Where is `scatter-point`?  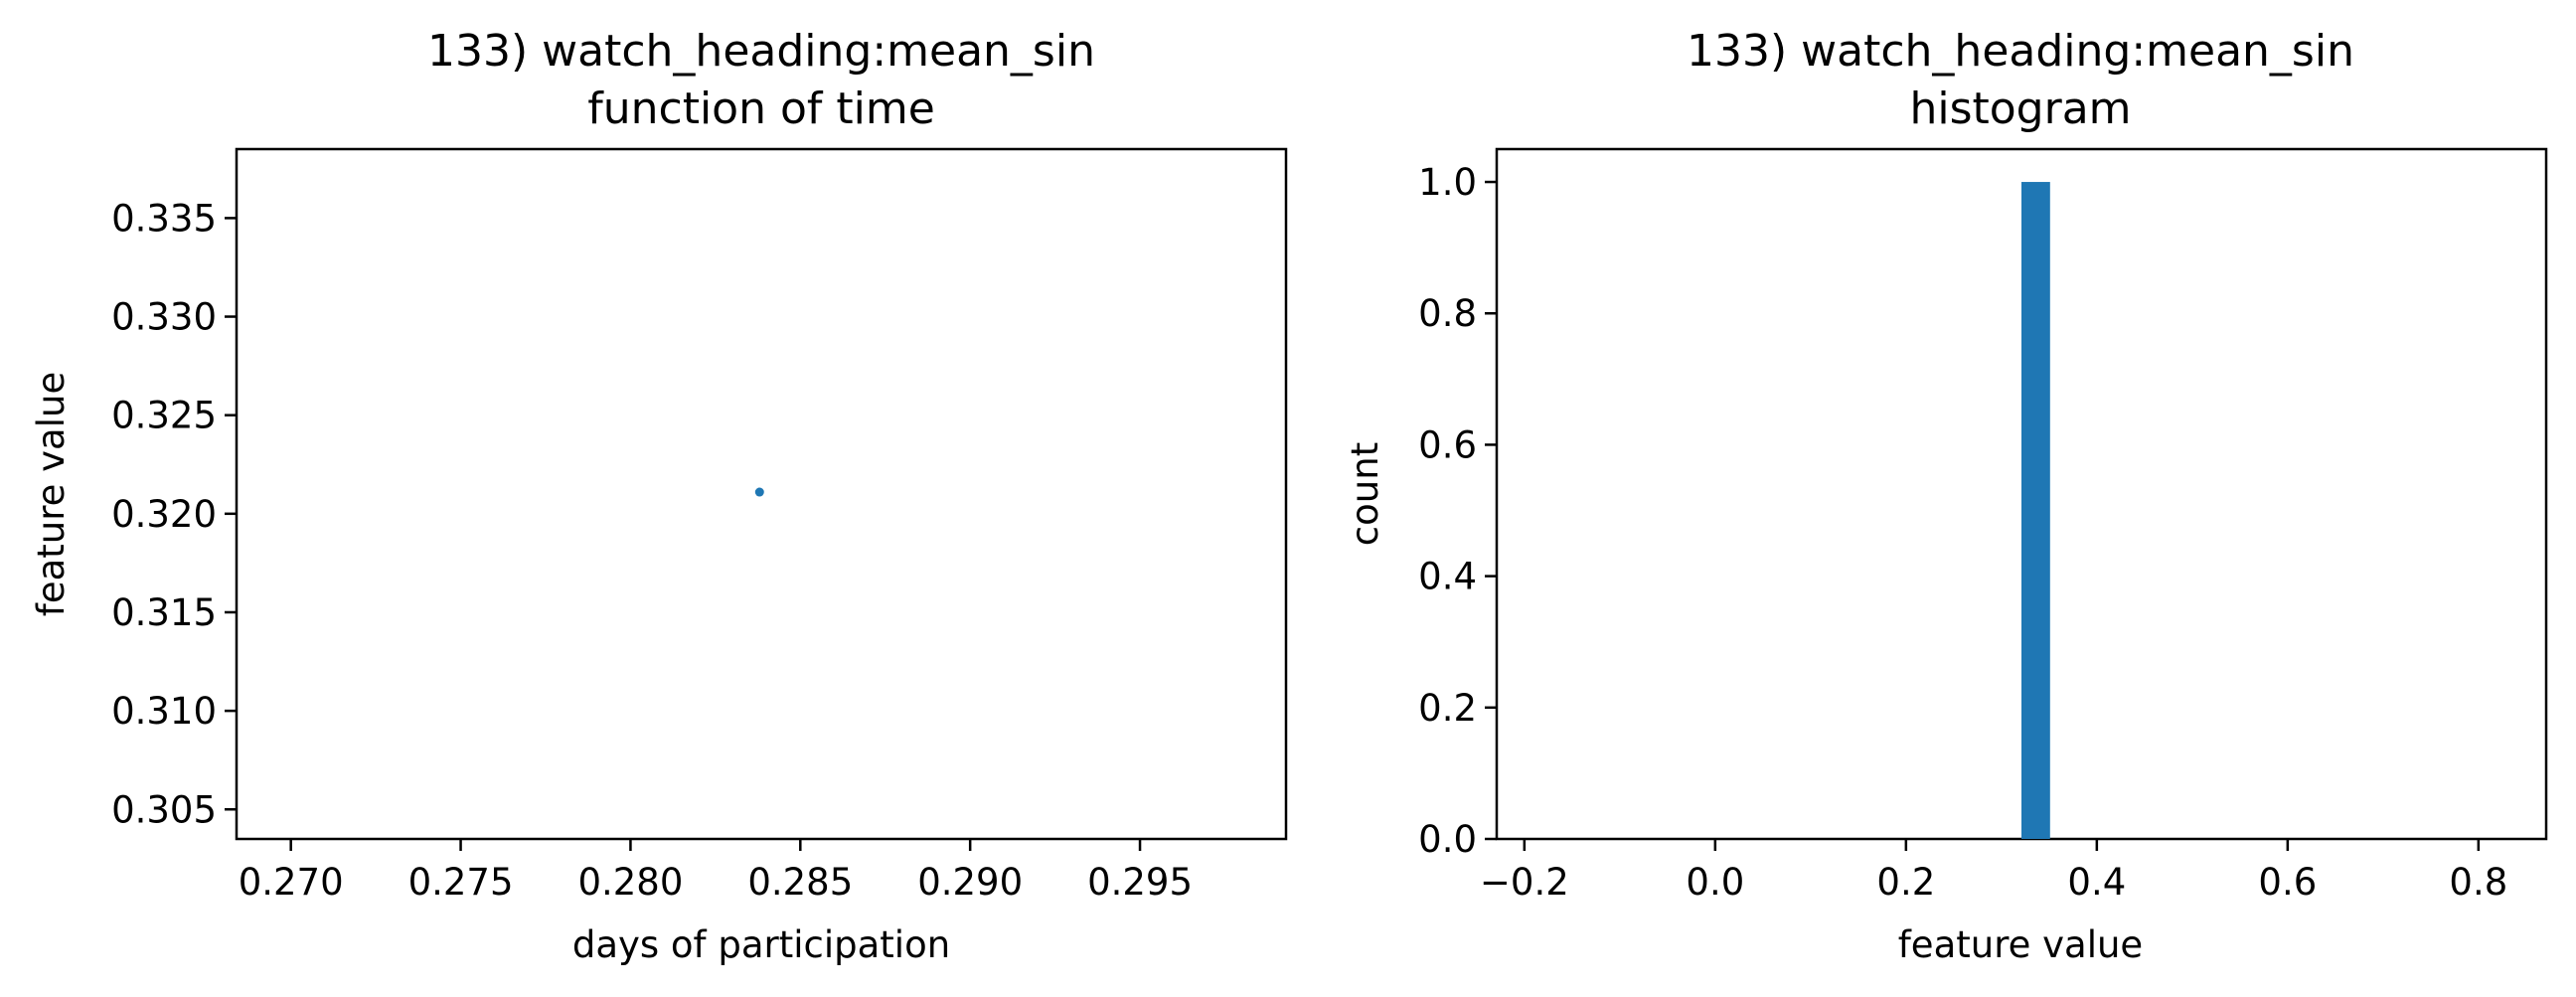 scatter-point is located at coordinates (759, 492).